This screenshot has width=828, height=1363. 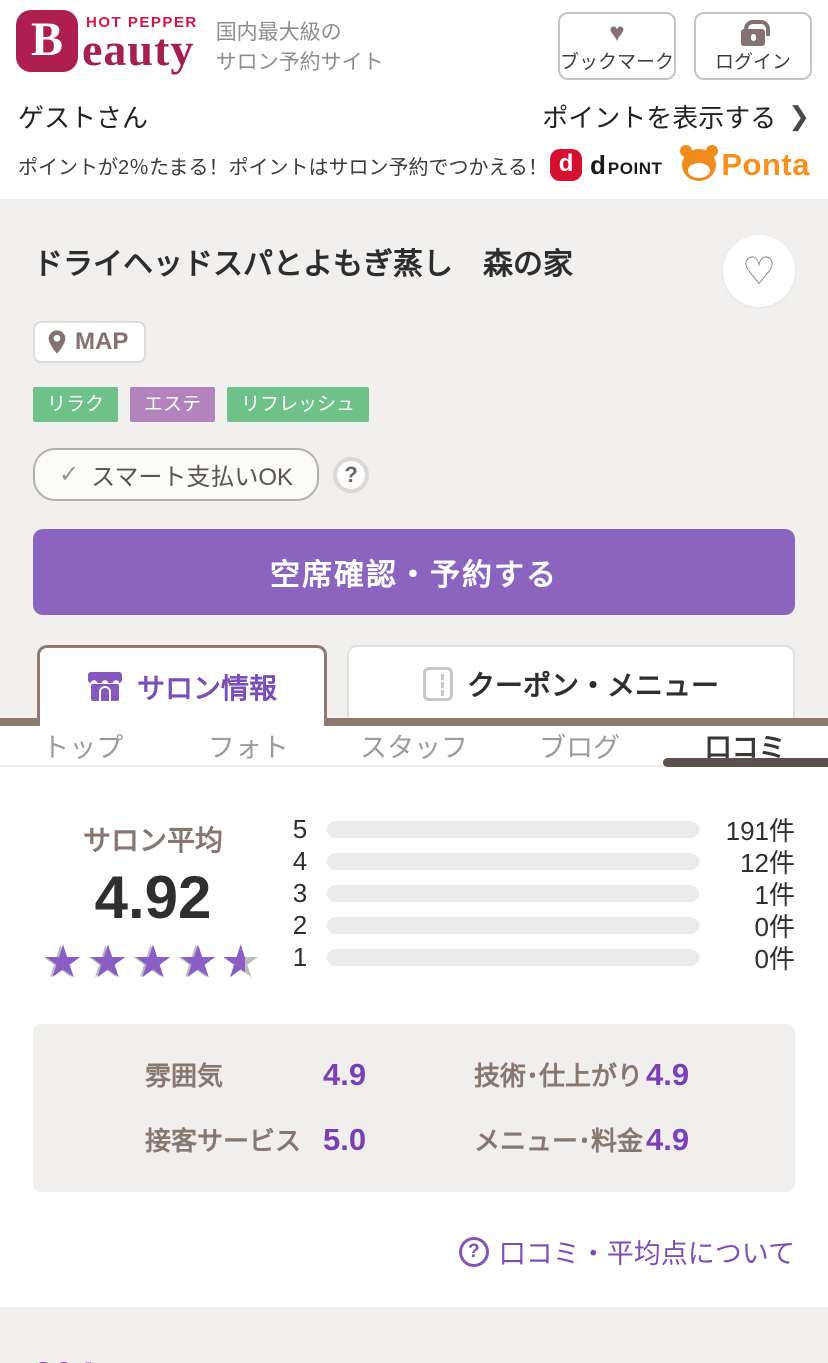 What do you see at coordinates (256, 1139) in the screenshot?
I see `score-service: 接客サービス 5.0` at bounding box center [256, 1139].